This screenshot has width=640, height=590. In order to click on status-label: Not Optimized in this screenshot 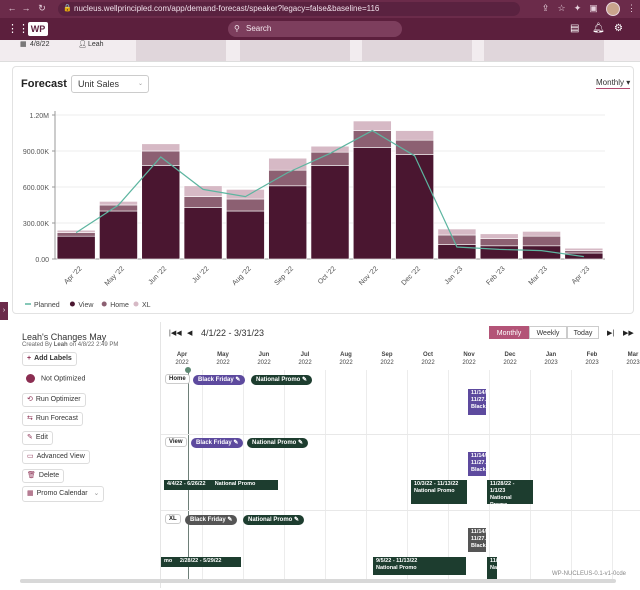, I will do `click(63, 379)`.